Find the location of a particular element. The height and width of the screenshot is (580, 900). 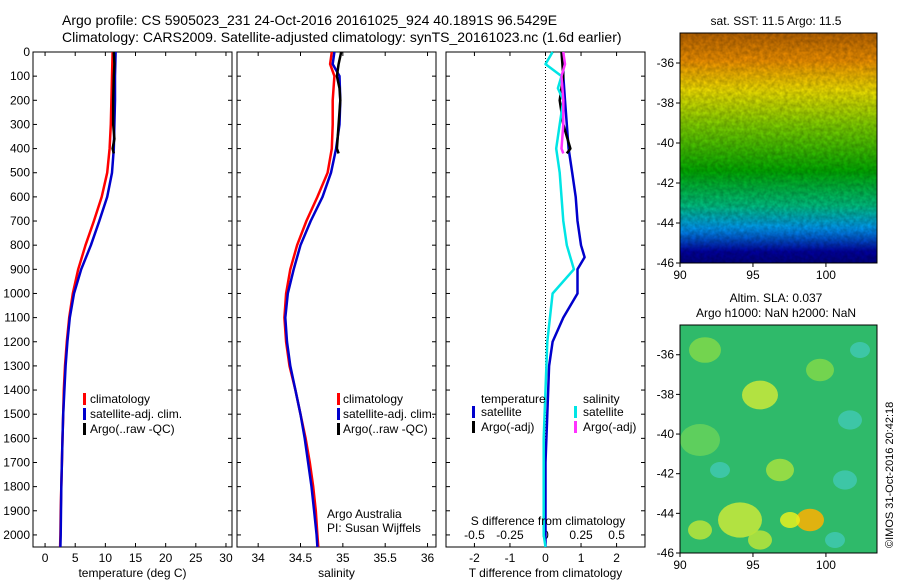

y-tick-label: 1800 is located at coordinates (16, 487).